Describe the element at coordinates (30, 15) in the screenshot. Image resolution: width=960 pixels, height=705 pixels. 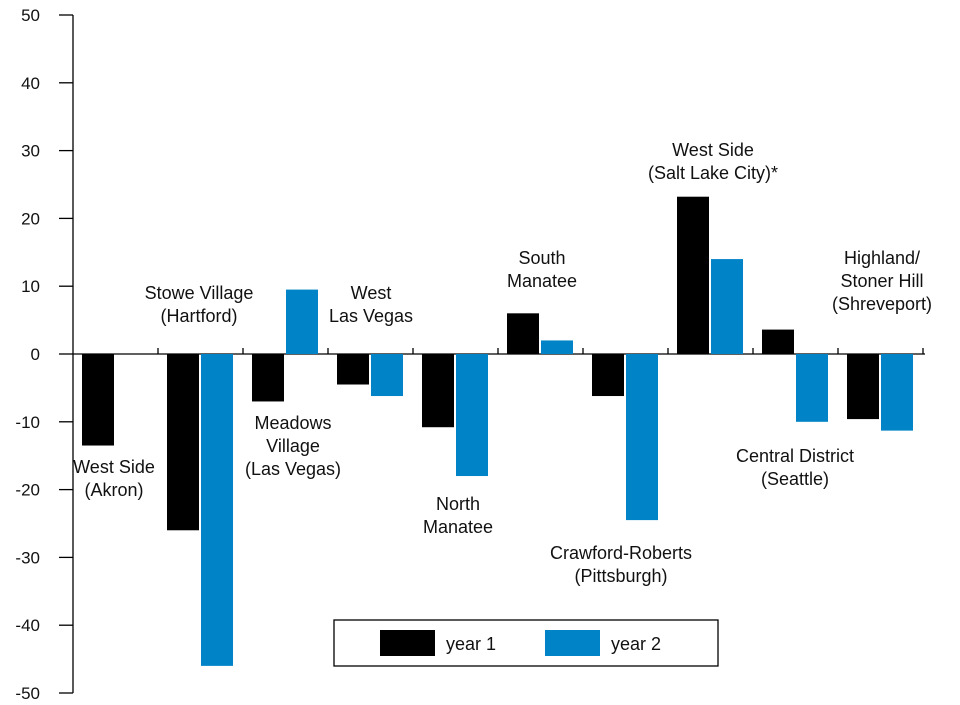
I see `y-tick-label: 50` at that location.